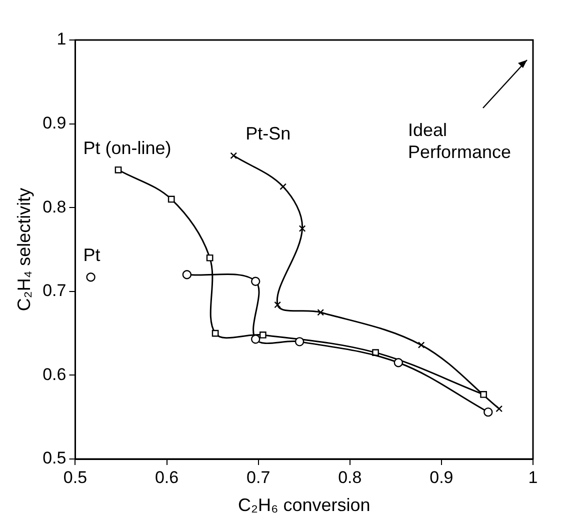 This screenshot has width=569, height=531. What do you see at coordinates (54, 122) in the screenshot?
I see `y-tick-label: 0.9` at bounding box center [54, 122].